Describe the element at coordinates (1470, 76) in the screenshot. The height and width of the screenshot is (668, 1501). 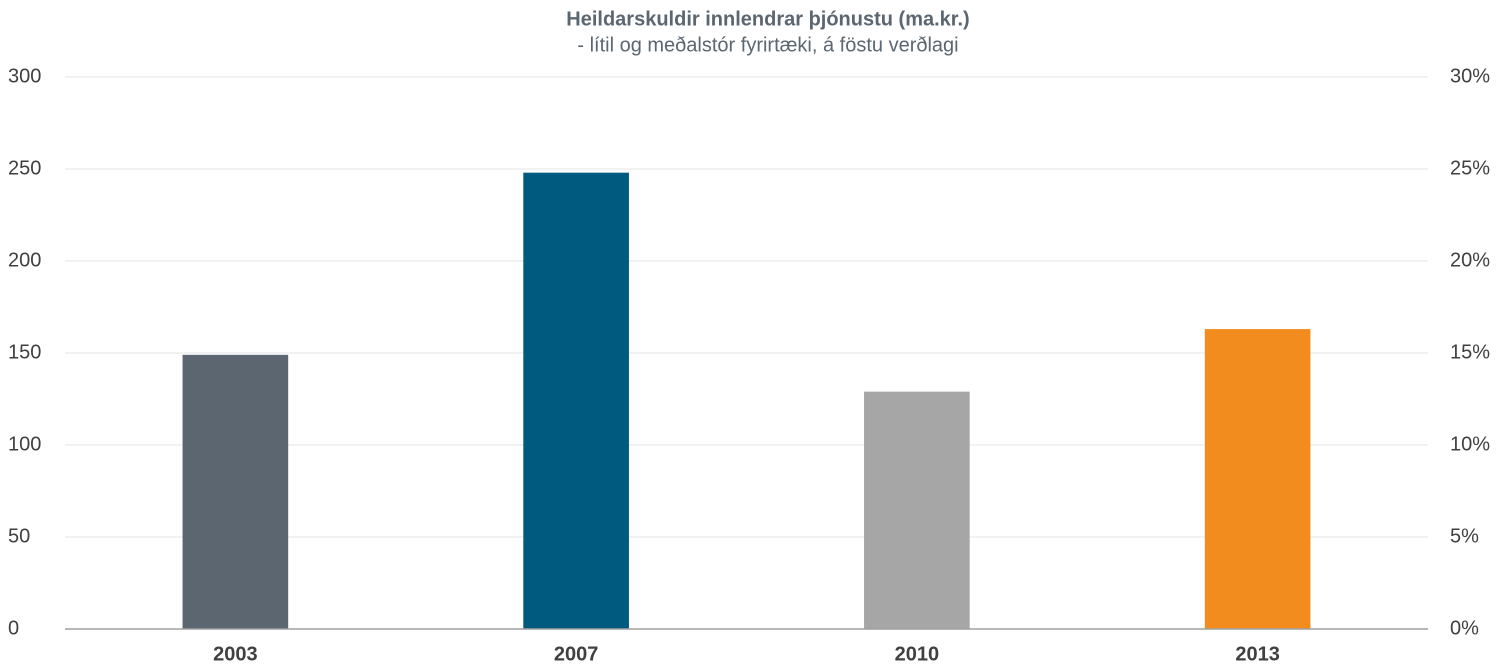
I see `y2-tick-label: 30%` at that location.